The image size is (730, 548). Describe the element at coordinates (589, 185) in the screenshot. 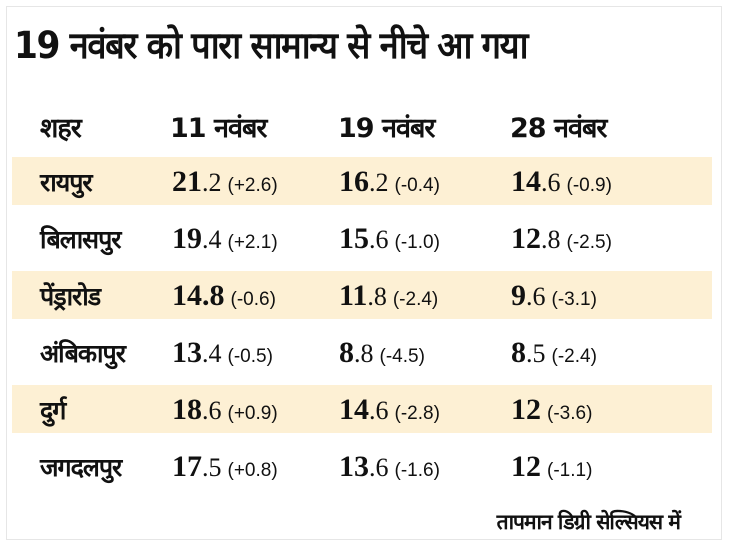

I see `temp-deviation: (-0.9)` at that location.